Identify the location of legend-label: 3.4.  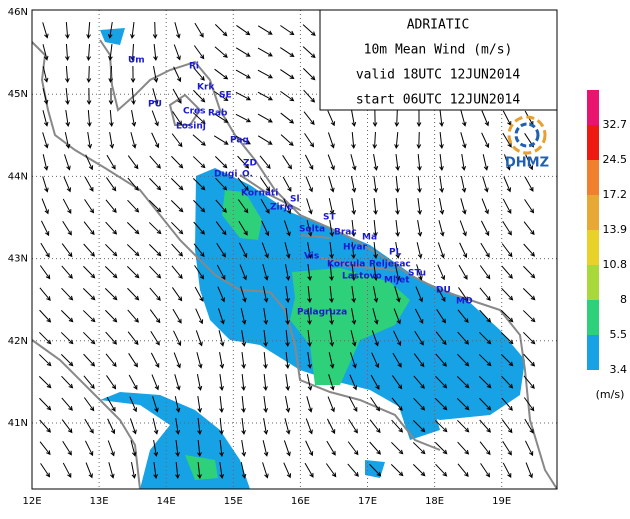
(619, 369).